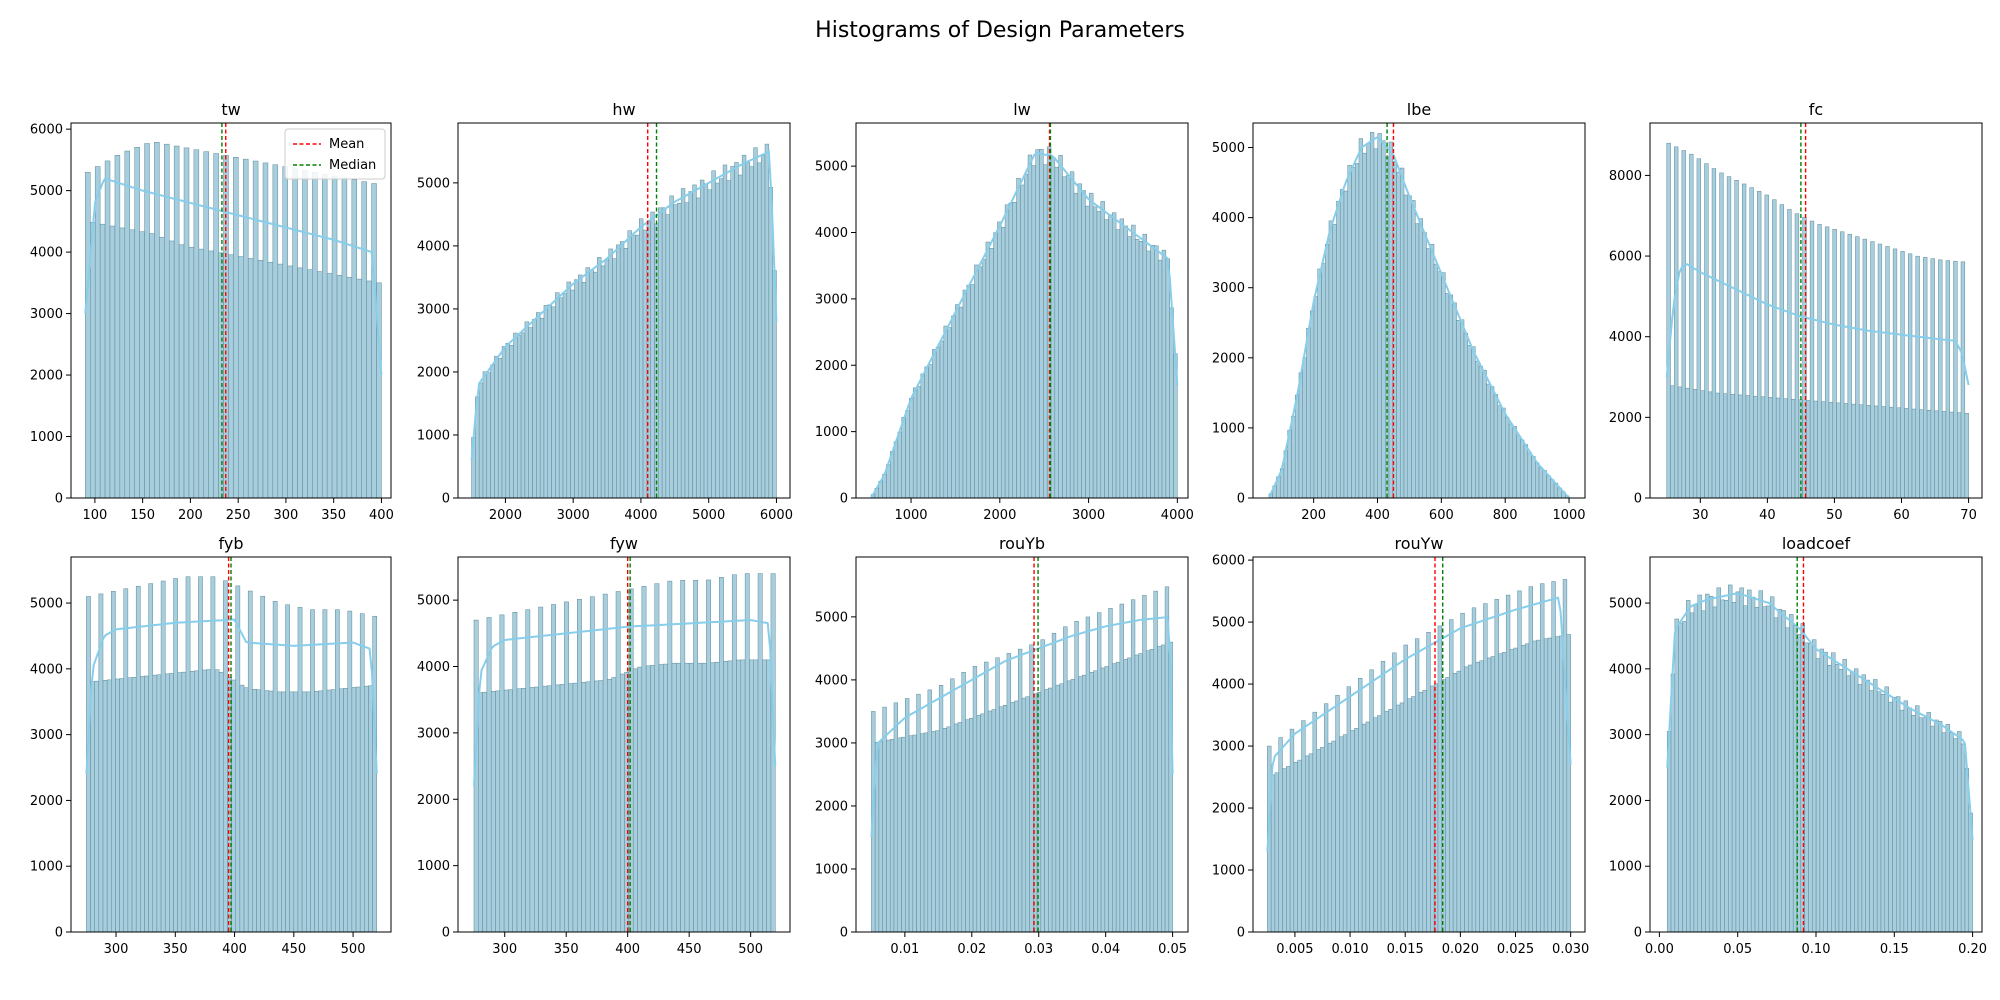  What do you see at coordinates (1625, 604) in the screenshot?
I see `y-tick-label: 5000` at bounding box center [1625, 604].